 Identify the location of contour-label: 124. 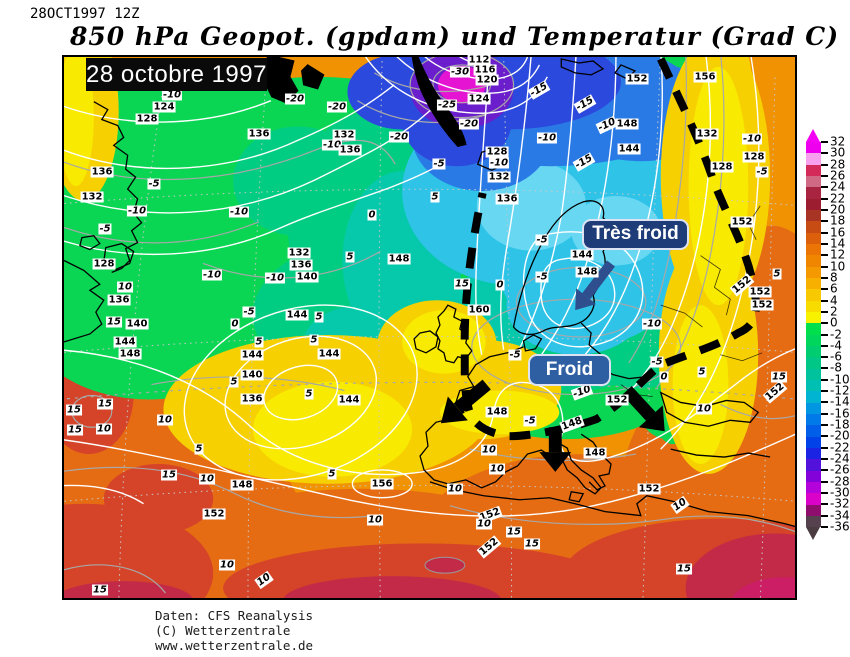
(164, 107).